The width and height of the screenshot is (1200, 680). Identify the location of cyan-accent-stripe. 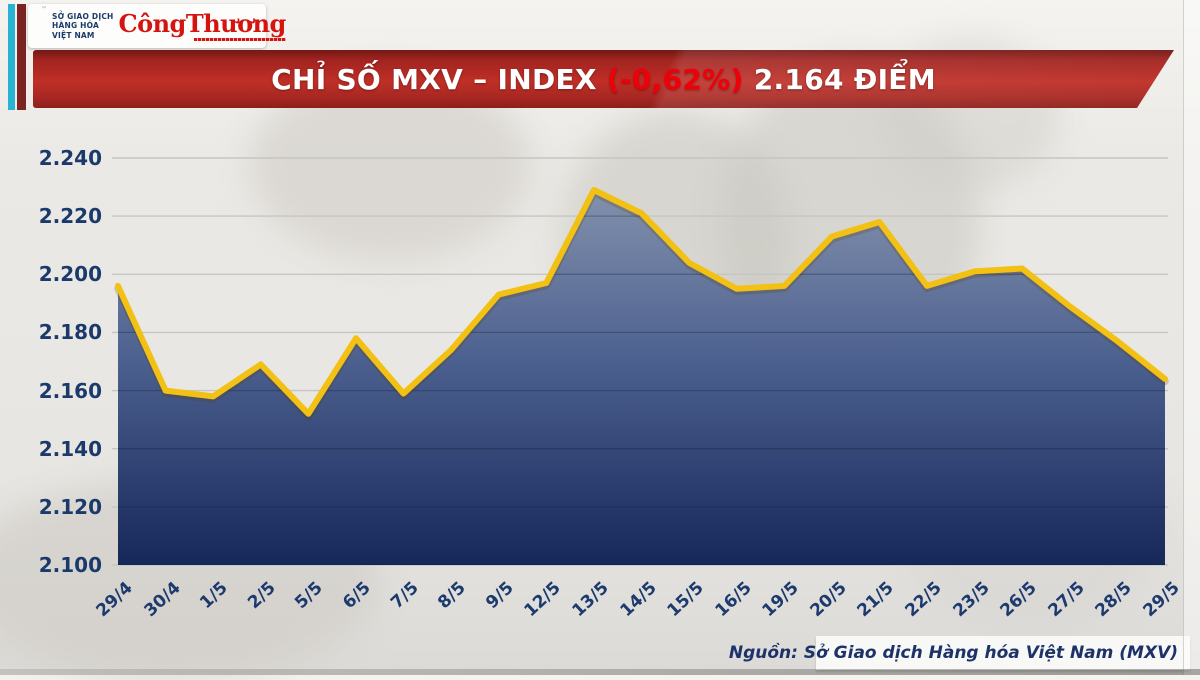
(11, 57).